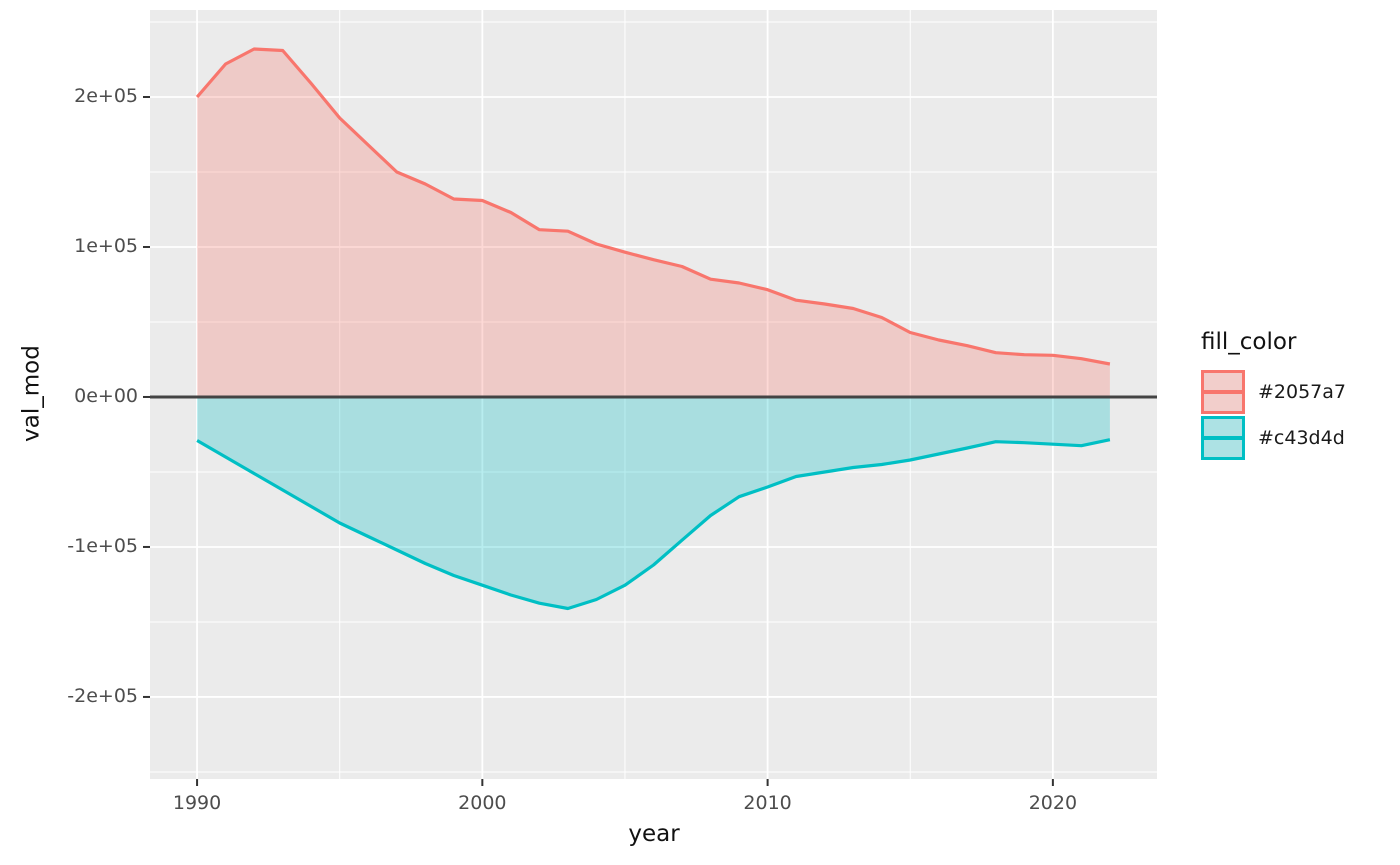 This screenshot has height=865, width=1400. I want to click on y-axis-title: val_mod, so click(31, 393).